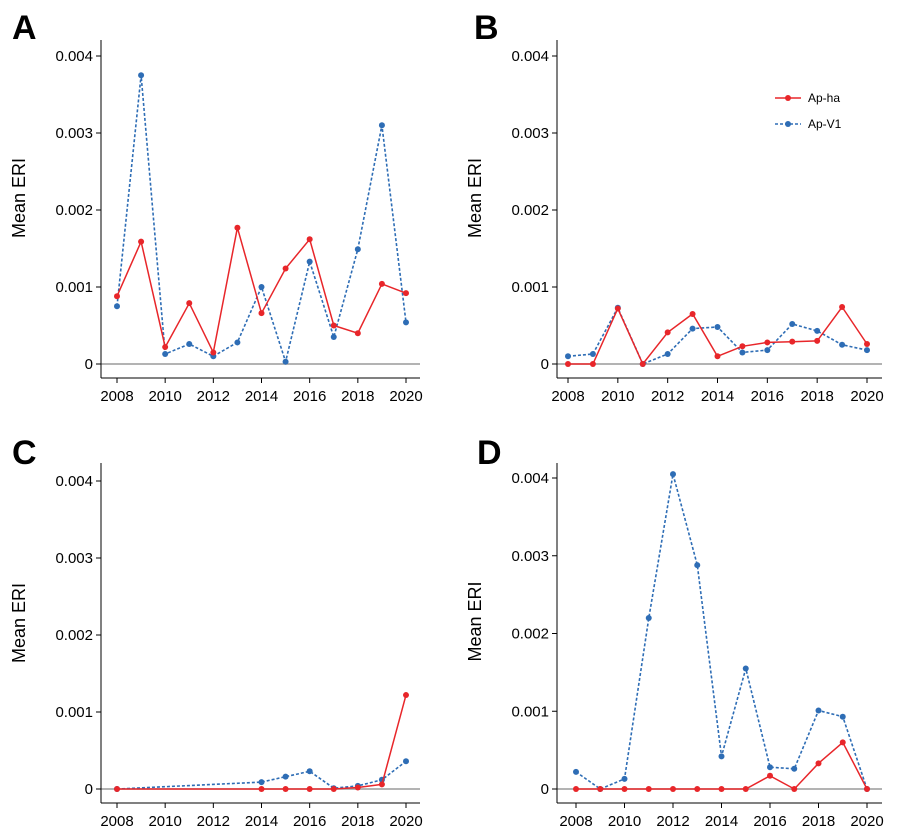  What do you see at coordinates (824, 98) in the screenshot?
I see `legend-label-ap-ha: Ap-ha` at bounding box center [824, 98].